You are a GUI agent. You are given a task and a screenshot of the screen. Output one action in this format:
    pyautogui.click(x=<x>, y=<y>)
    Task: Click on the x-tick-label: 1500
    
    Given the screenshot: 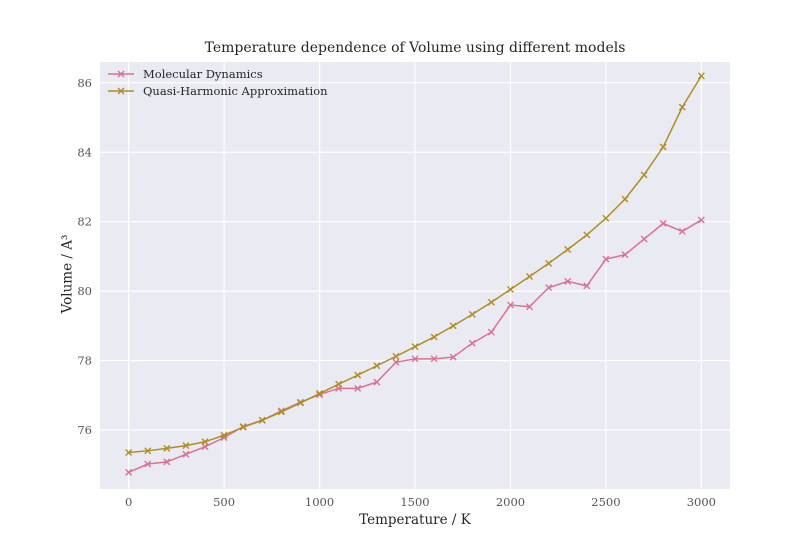 What is the action you would take?
    pyautogui.click(x=414, y=502)
    